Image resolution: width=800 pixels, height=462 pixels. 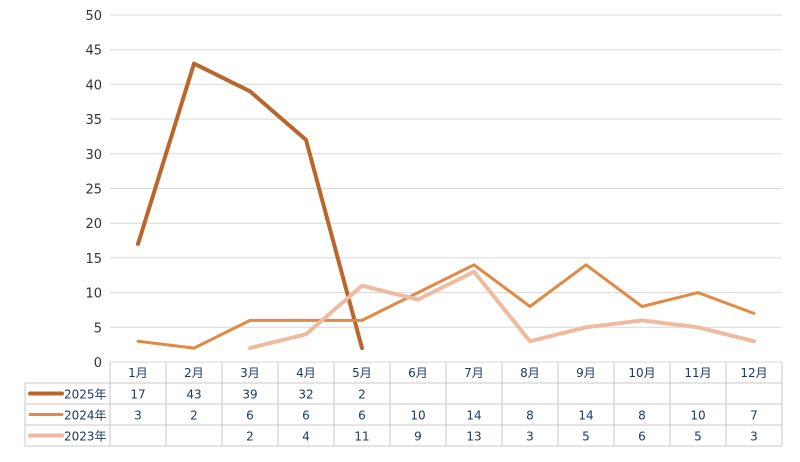 I want to click on y-tick-label: 25, so click(x=93, y=190).